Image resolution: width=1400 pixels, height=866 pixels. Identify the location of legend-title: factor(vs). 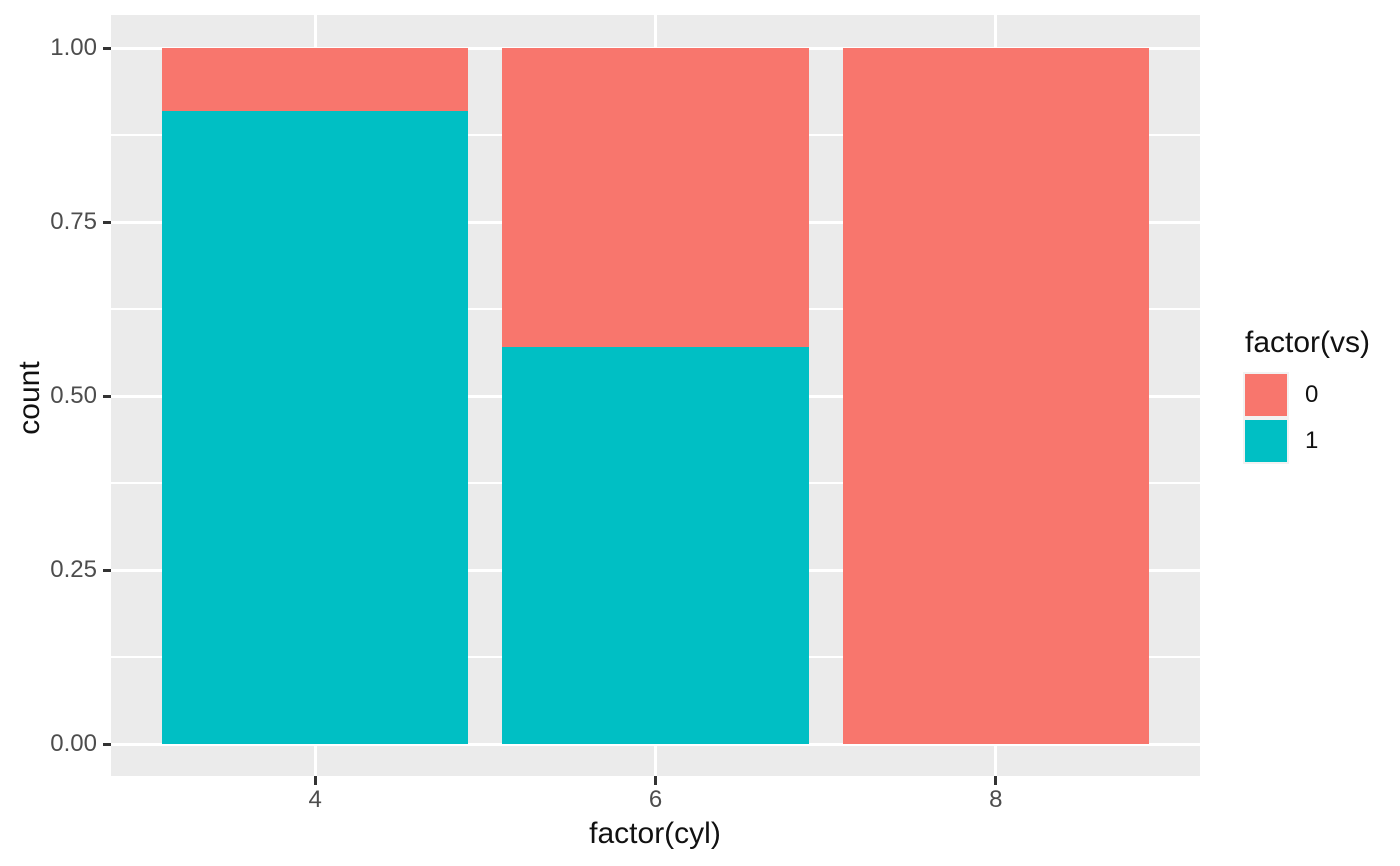
(1308, 342).